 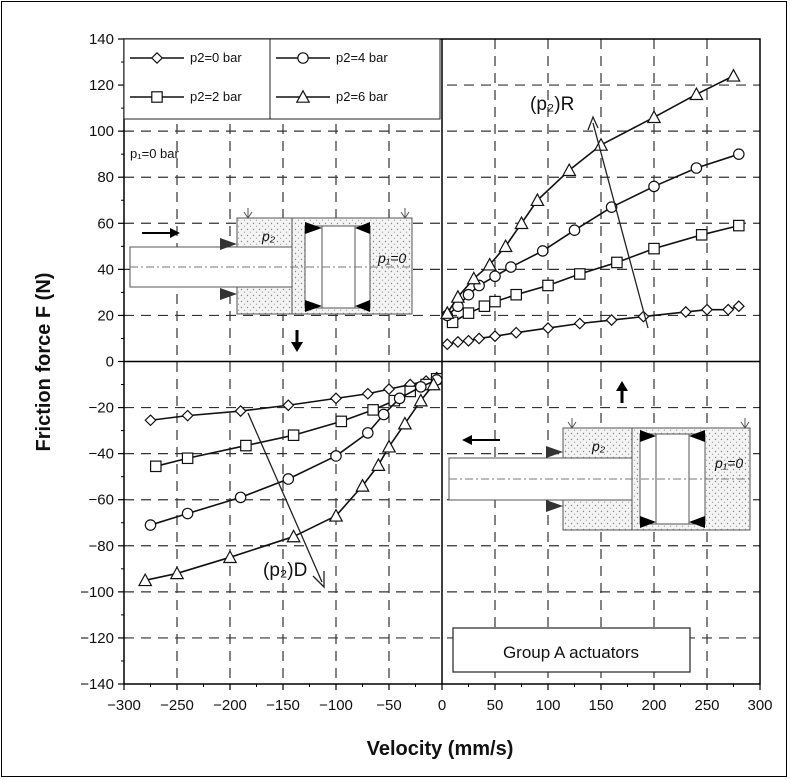 I want to click on group-label-box, so click(x=571, y=650).